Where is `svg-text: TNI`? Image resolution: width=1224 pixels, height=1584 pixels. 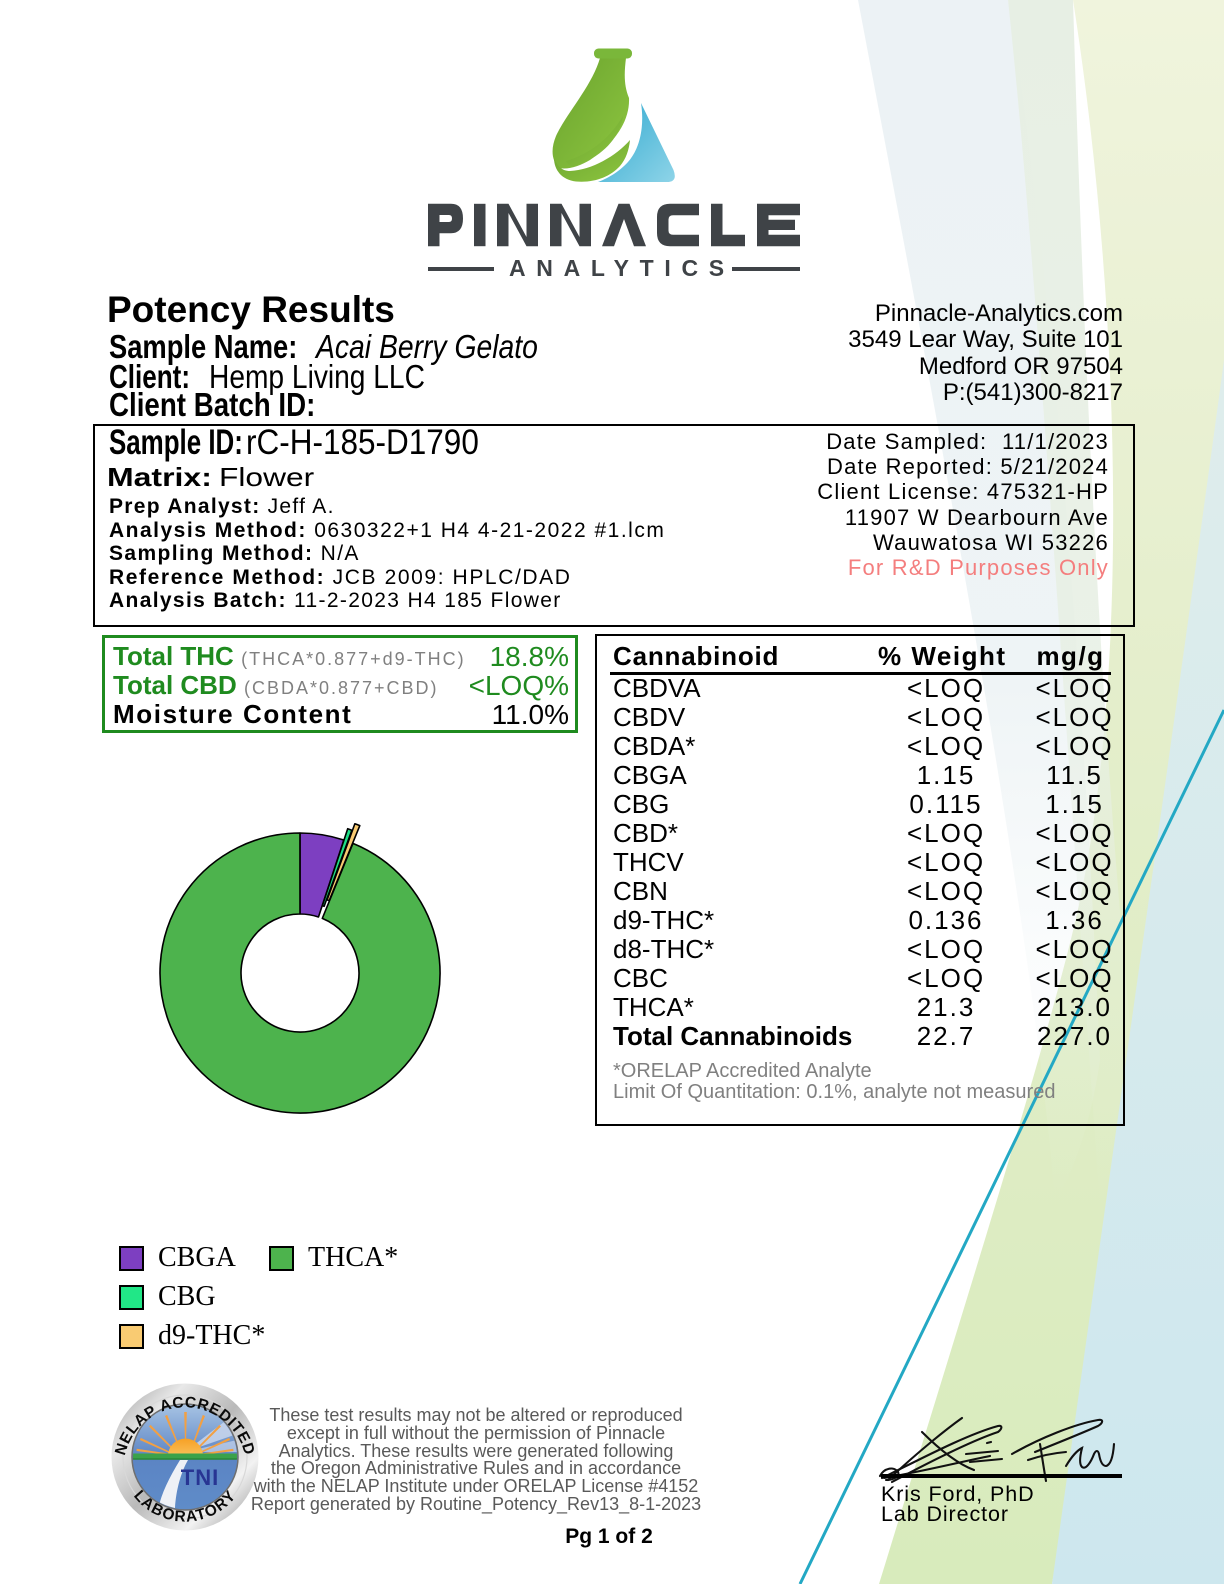
svg-text: TNI is located at coordinates (200, 1477).